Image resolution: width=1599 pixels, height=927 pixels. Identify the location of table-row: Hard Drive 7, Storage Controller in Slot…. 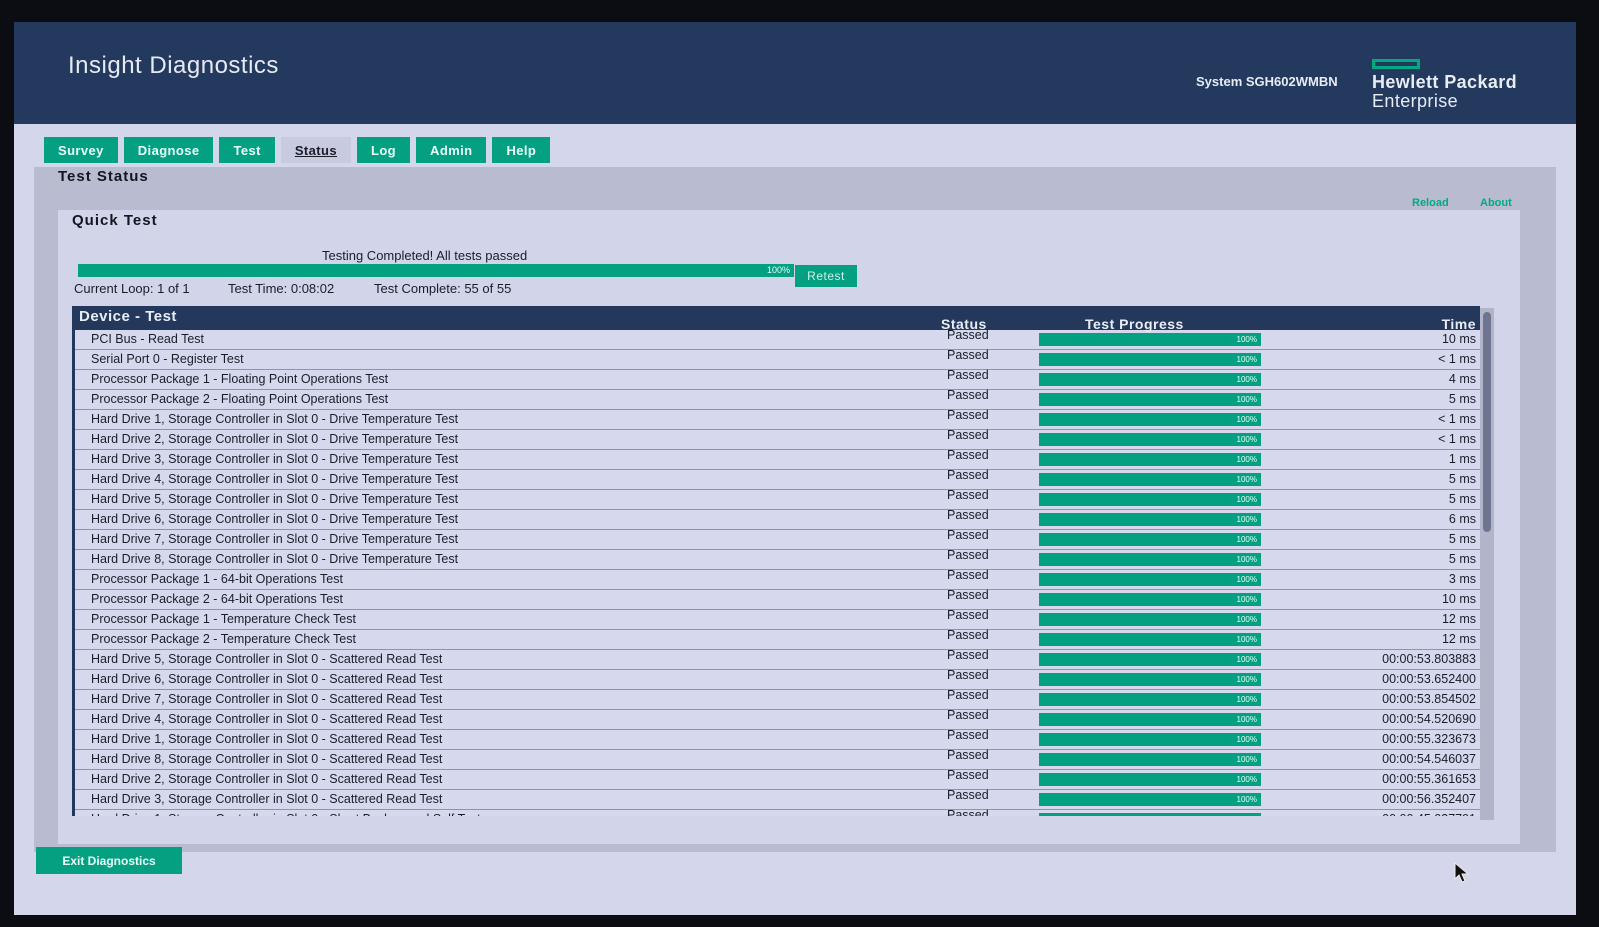
(777, 699).